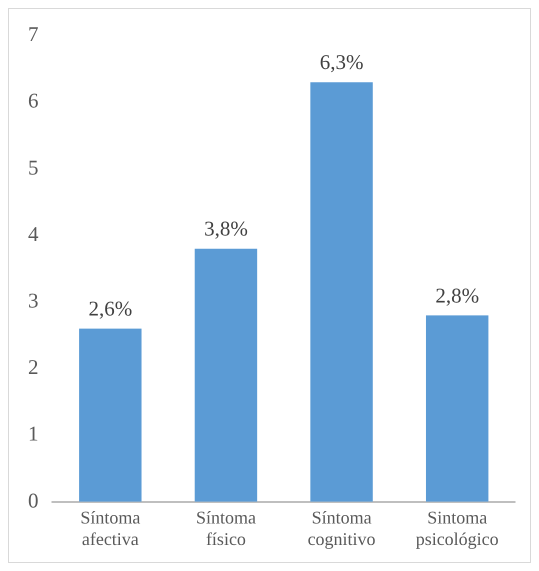  I want to click on y-tick-label: 0, so click(33, 500).